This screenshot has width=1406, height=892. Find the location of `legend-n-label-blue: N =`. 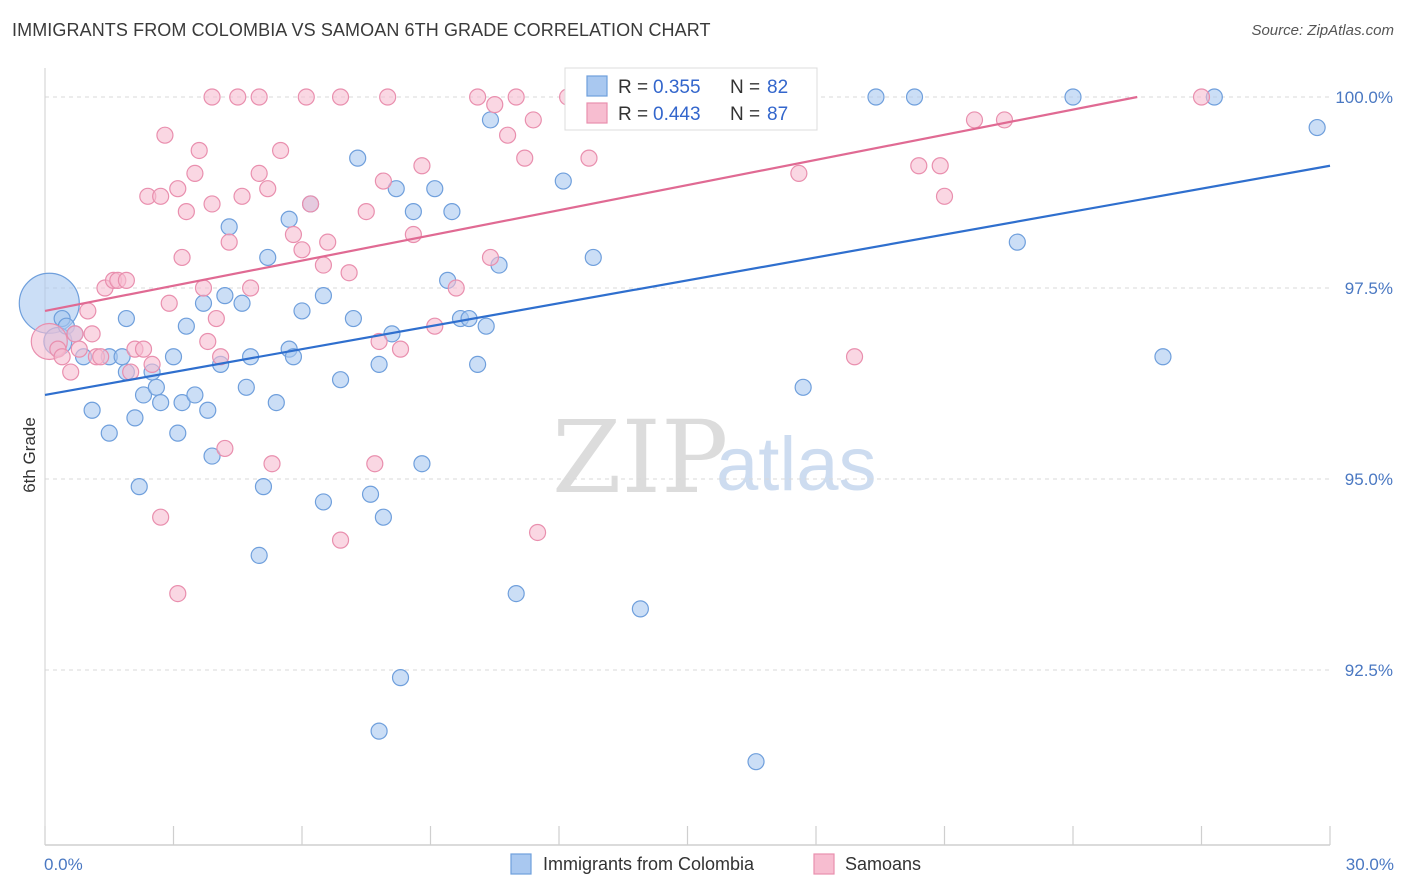

legend-n-label-blue: N = is located at coordinates (745, 87).